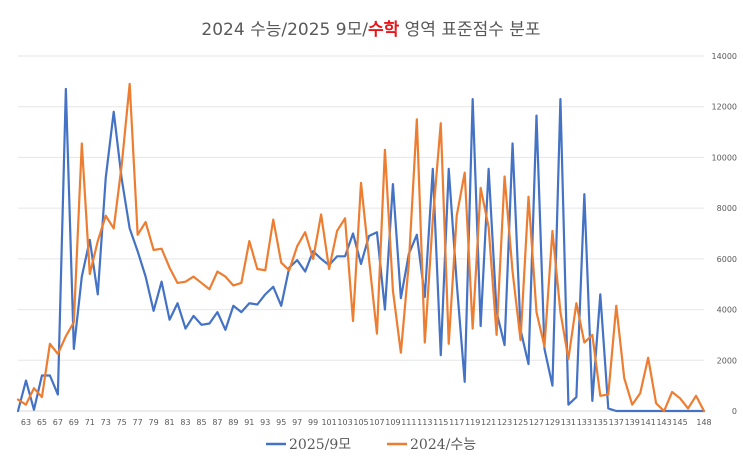 The width and height of the screenshot is (743, 463). I want to click on x-tick-label: 117, so click(456, 422).